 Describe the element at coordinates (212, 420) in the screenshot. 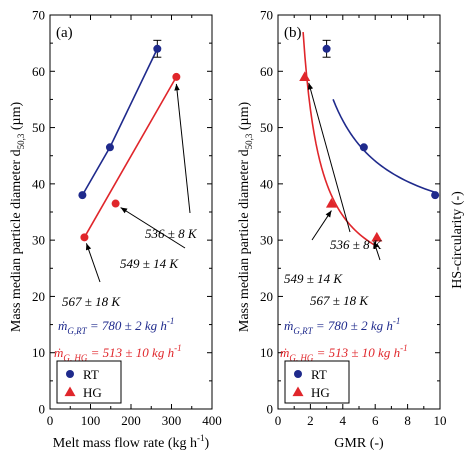

I see `x-tick-label: 400` at that location.